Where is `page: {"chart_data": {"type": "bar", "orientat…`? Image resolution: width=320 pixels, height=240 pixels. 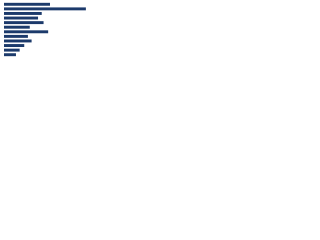
page: {"chart_data": {"type": "bar", "orientat… is located at coordinates (50, 35).